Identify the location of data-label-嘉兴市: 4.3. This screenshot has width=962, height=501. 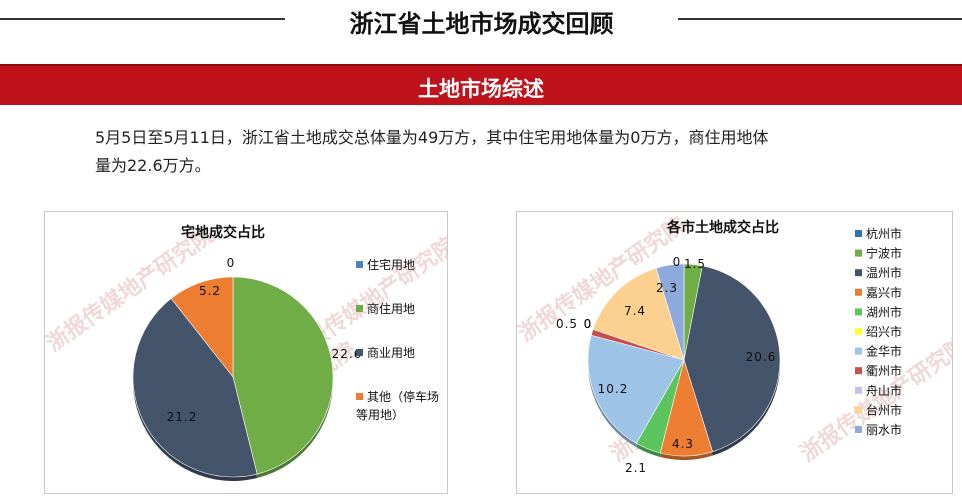
(683, 444).